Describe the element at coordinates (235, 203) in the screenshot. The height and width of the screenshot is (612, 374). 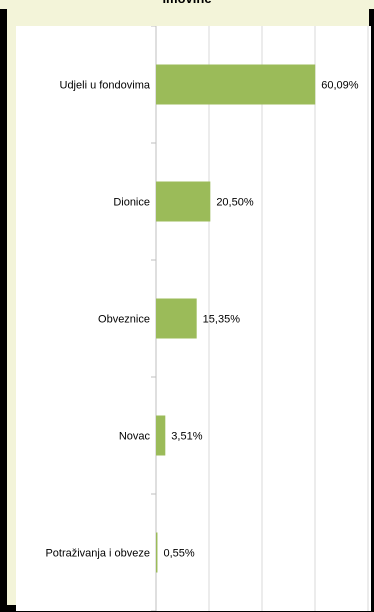
I see `data-label: 20,50%` at that location.